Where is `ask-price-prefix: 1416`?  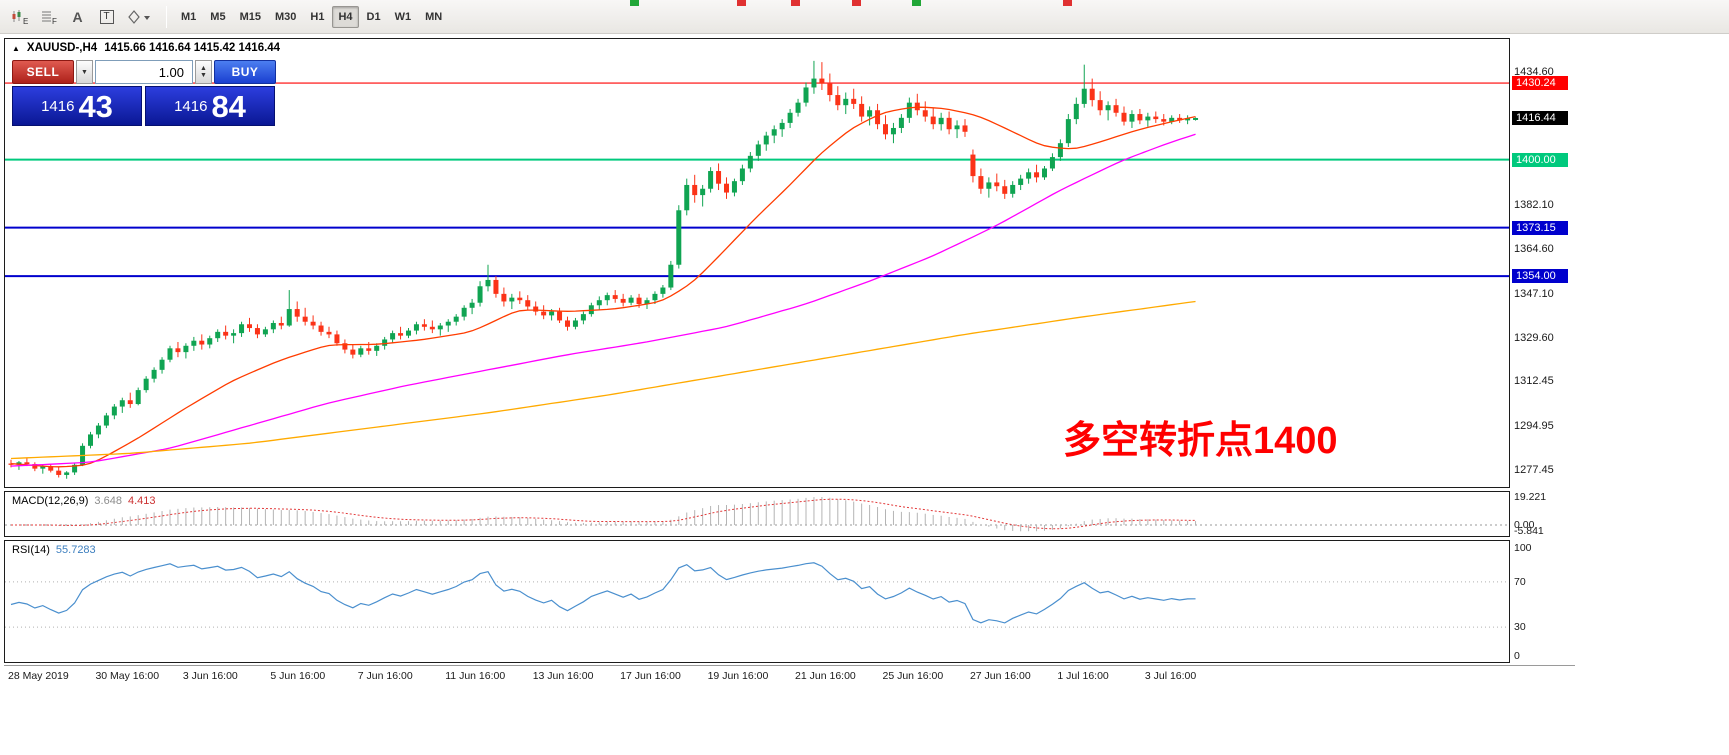 ask-price-prefix: 1416 is located at coordinates (191, 106).